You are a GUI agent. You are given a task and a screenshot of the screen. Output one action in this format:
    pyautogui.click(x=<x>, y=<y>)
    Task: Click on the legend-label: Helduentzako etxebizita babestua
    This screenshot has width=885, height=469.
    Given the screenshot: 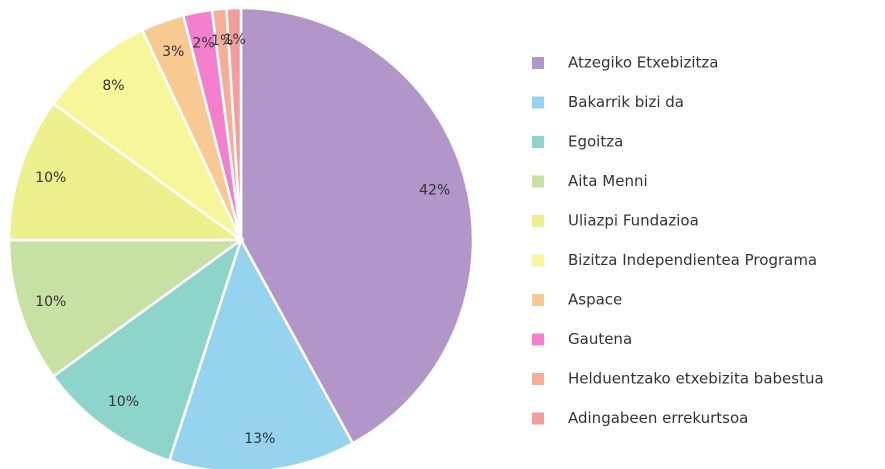 What is the action you would take?
    pyautogui.click(x=696, y=379)
    